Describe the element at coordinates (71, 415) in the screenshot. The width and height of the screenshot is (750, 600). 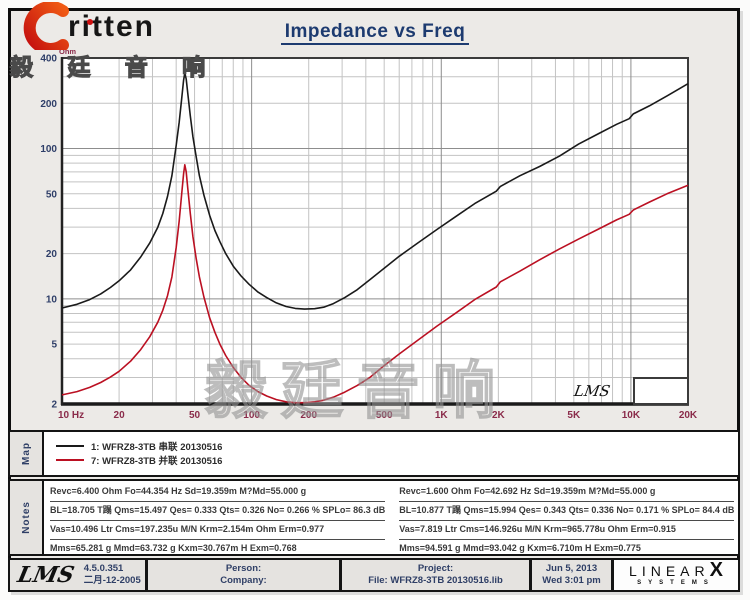
I see `x-tick-label: 10 Hz` at that location.